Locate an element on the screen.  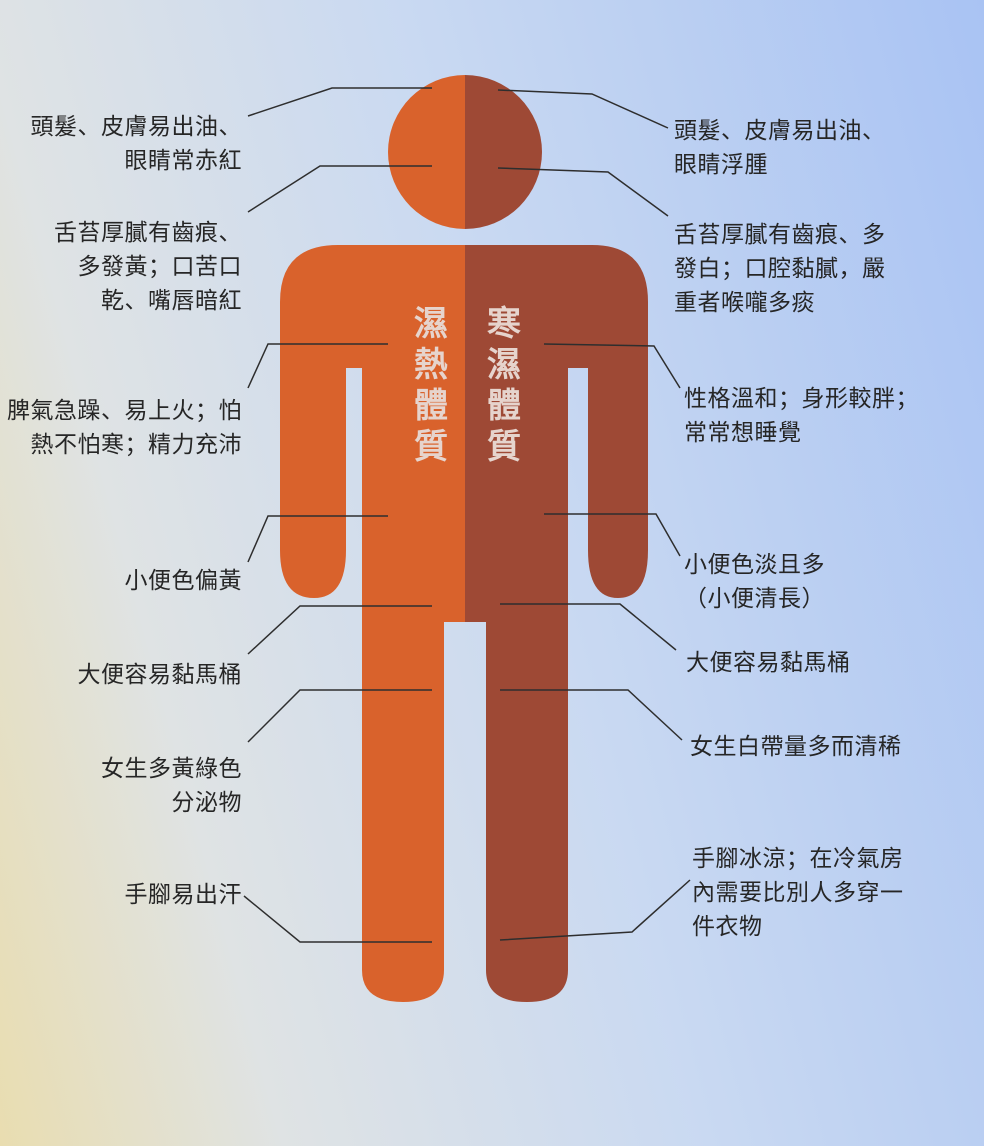
left-label-limbs: 手腳易出汗 is located at coordinates (183, 895).